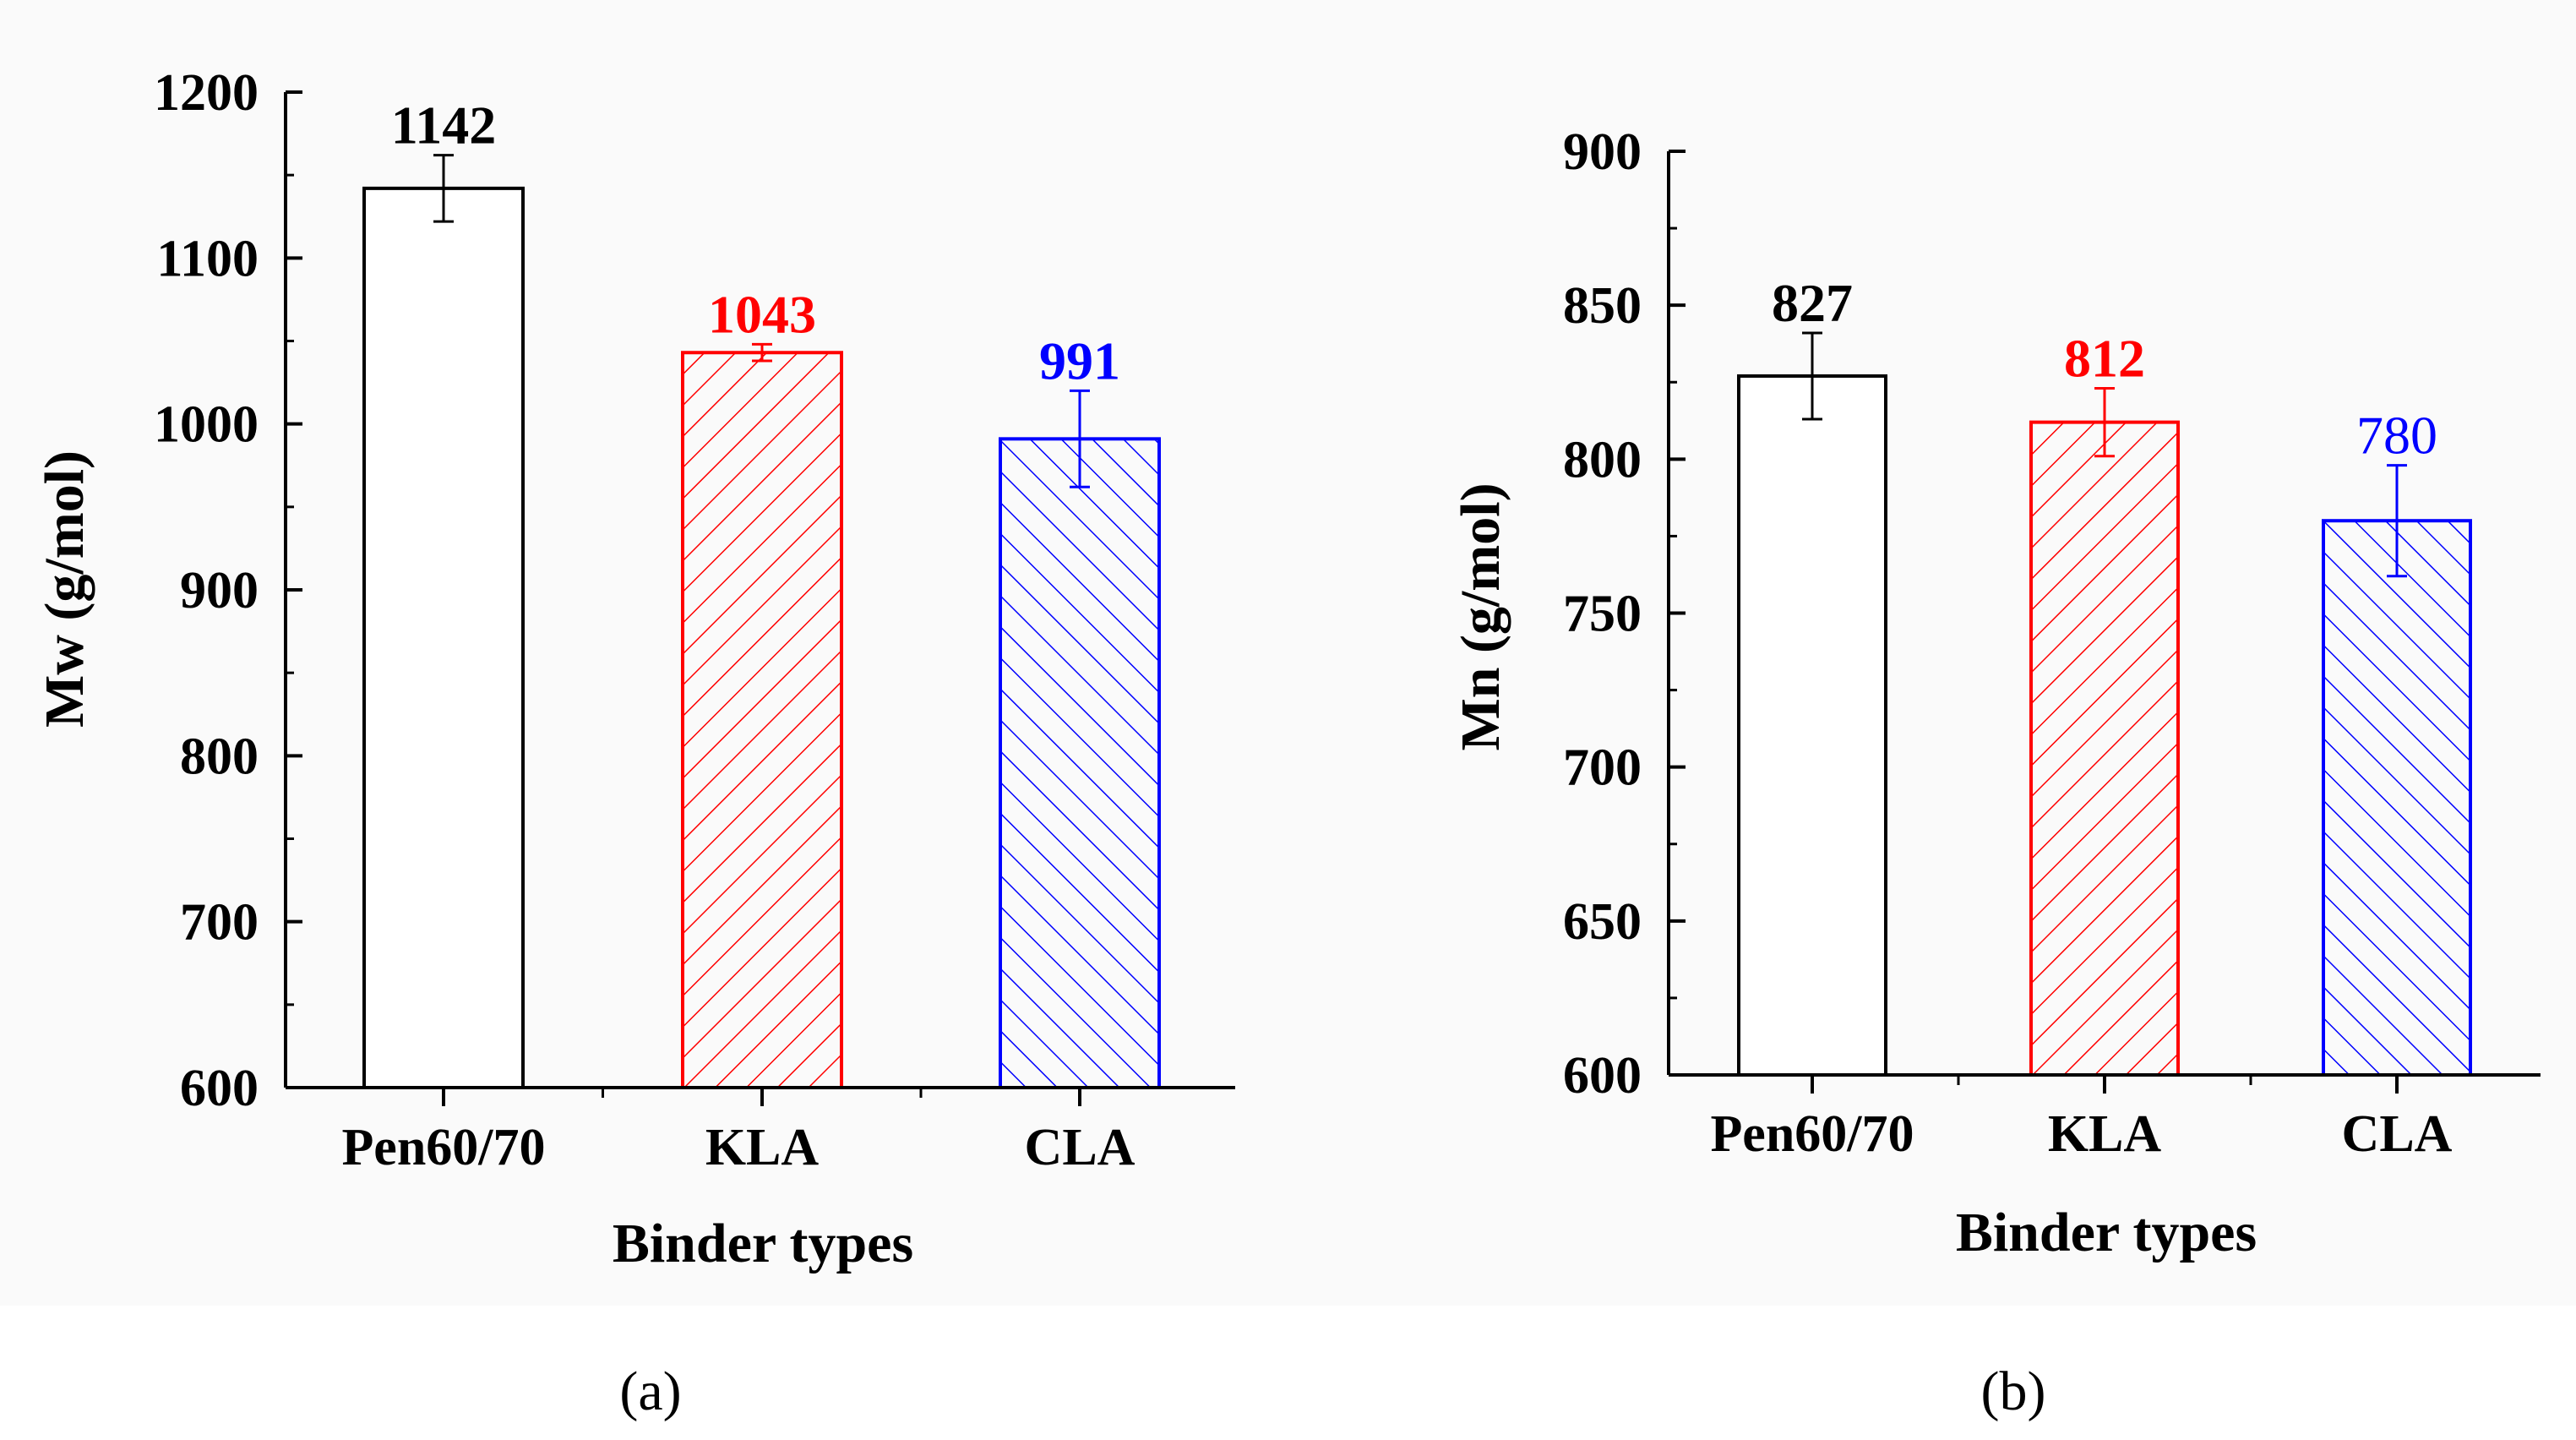 This screenshot has width=2576, height=1440. I want to click on chart-b-y-axis-title: Mn (g/mol), so click(1480, 616).